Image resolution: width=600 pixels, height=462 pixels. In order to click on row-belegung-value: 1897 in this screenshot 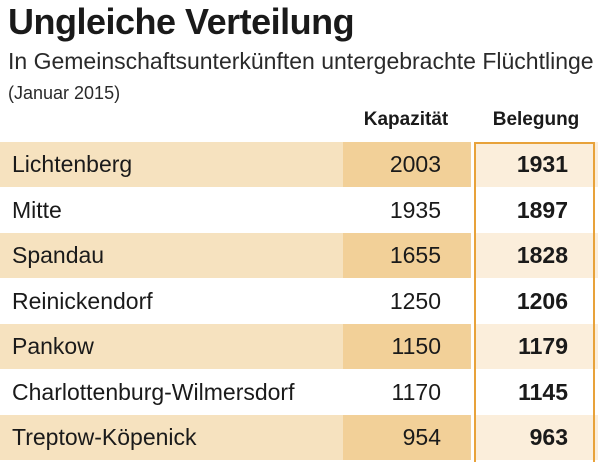, I will do `click(542, 209)`.